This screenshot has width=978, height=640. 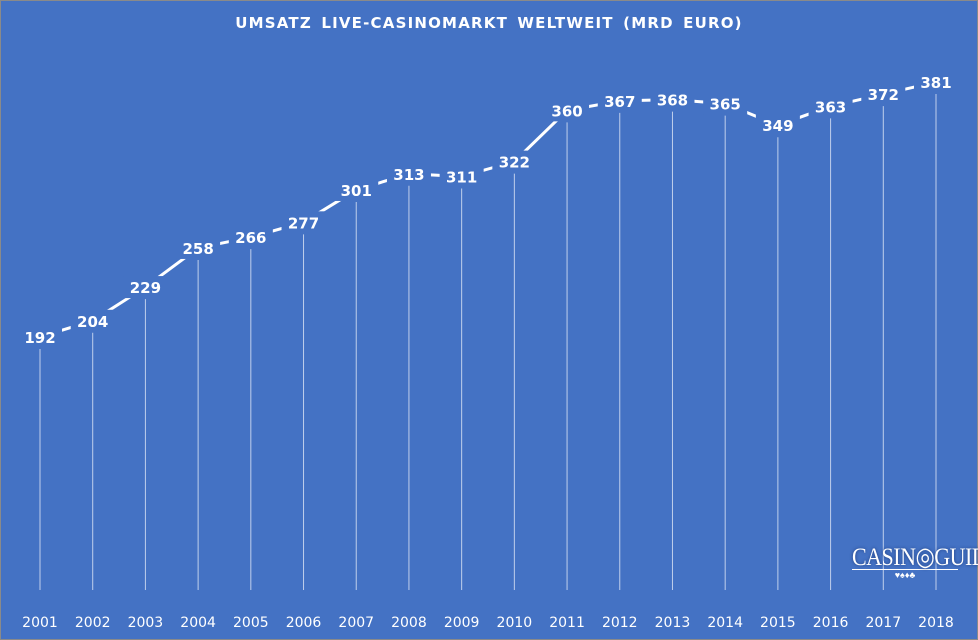 I want to click on data-label: 349, so click(x=777, y=126).